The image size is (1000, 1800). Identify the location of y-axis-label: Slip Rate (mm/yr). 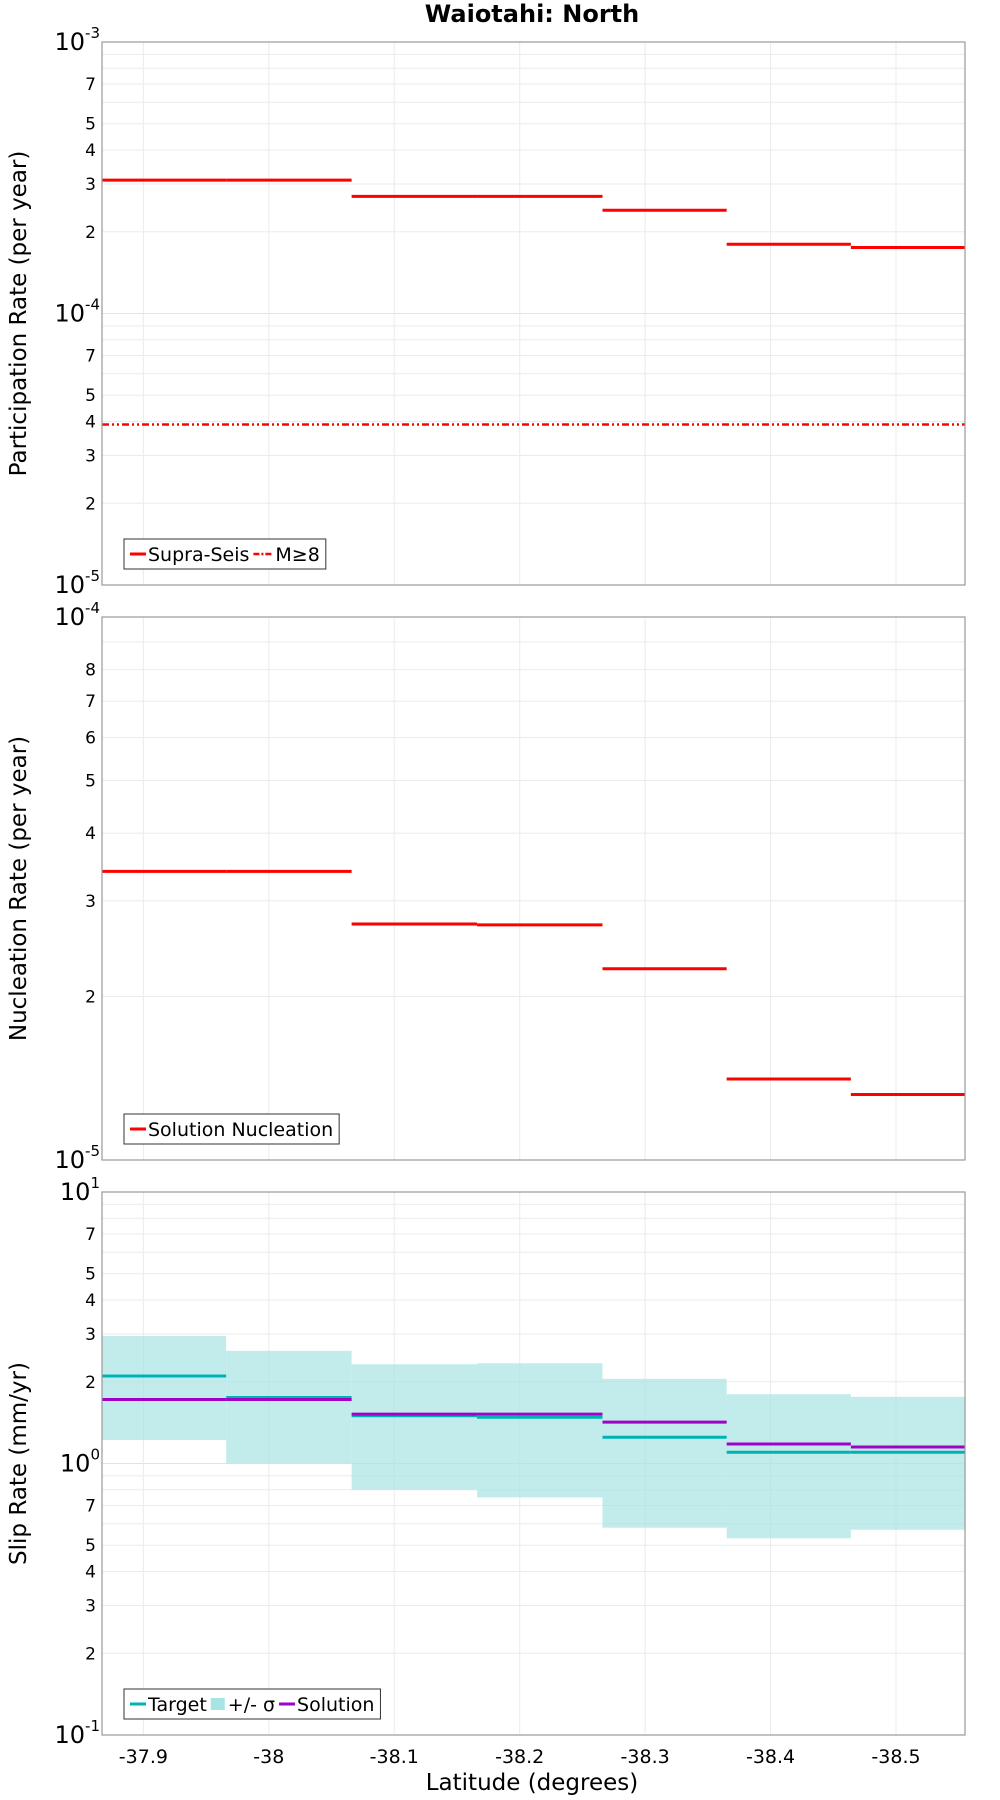
(19, 1463).